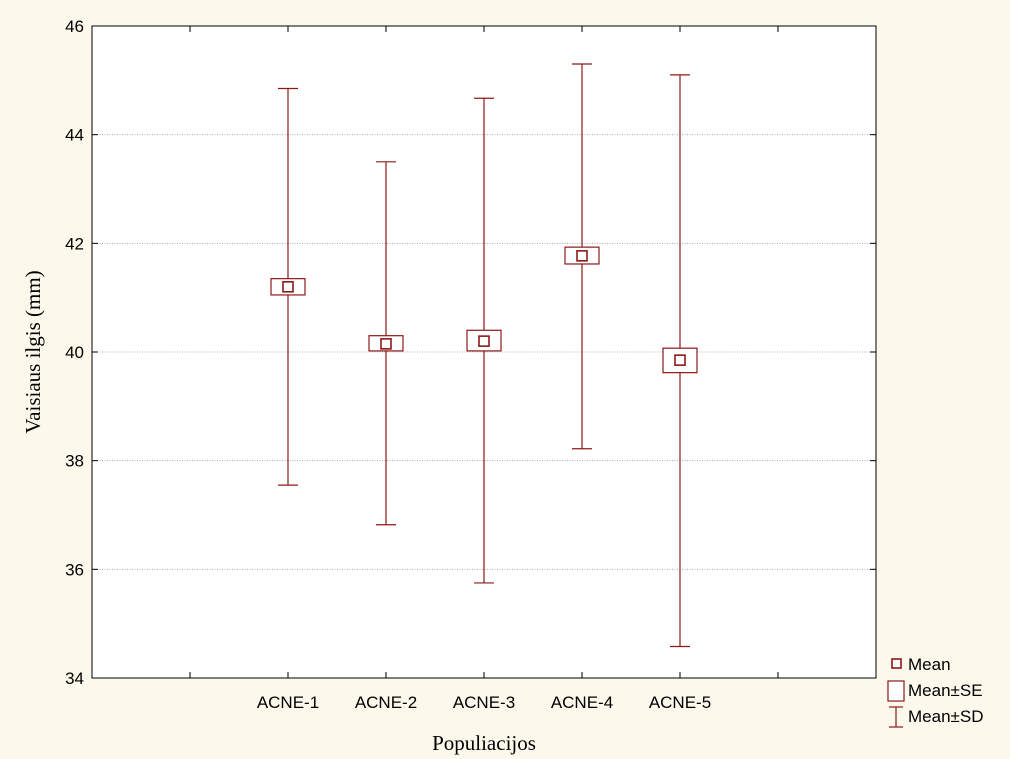 This screenshot has height=759, width=1010. I want to click on y-tick-label: 42, so click(74, 243).